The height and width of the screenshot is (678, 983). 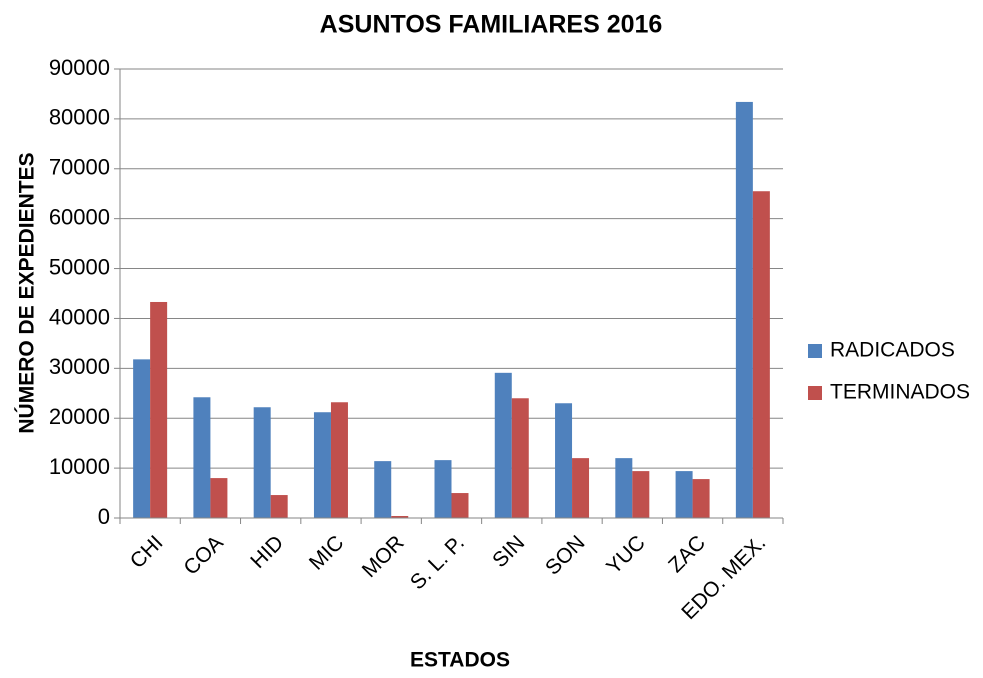 What do you see at coordinates (79, 416) in the screenshot?
I see `y-tick-label: 20000` at bounding box center [79, 416].